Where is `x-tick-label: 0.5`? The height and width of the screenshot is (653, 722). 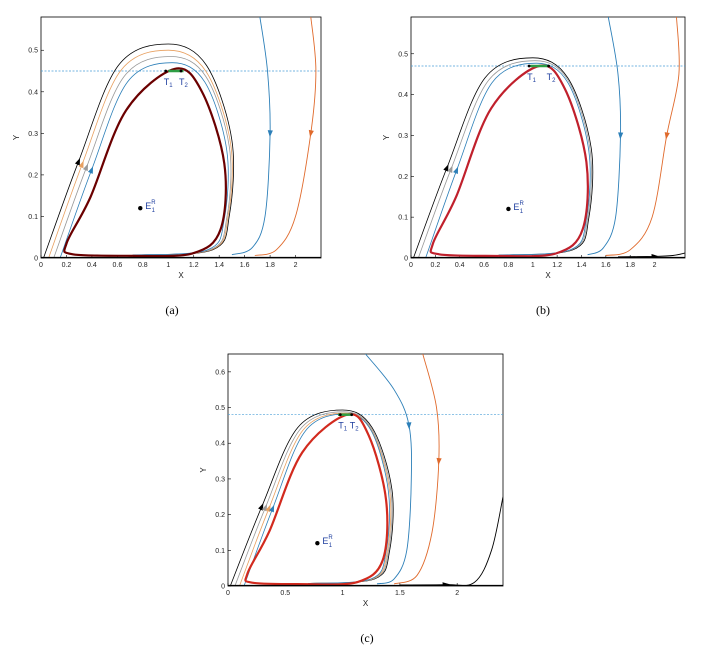
x-tick-label: 0.5 is located at coordinates (285, 593).